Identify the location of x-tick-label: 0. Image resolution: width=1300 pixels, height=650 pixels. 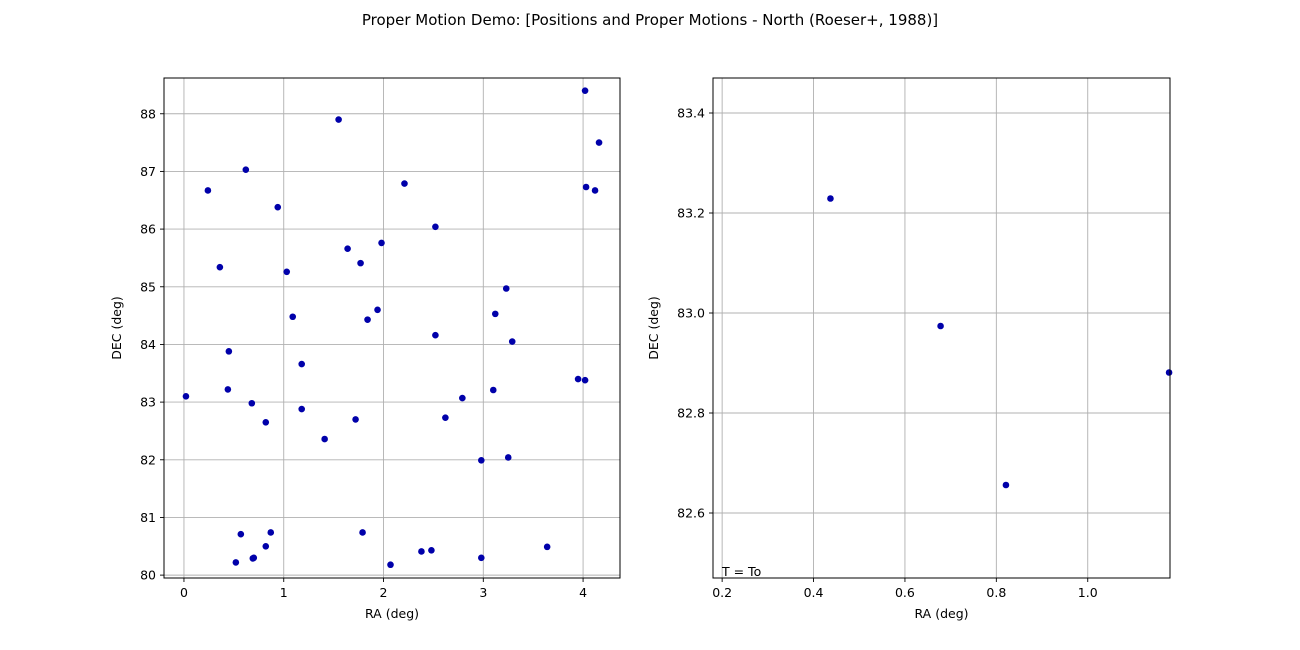
(184, 592).